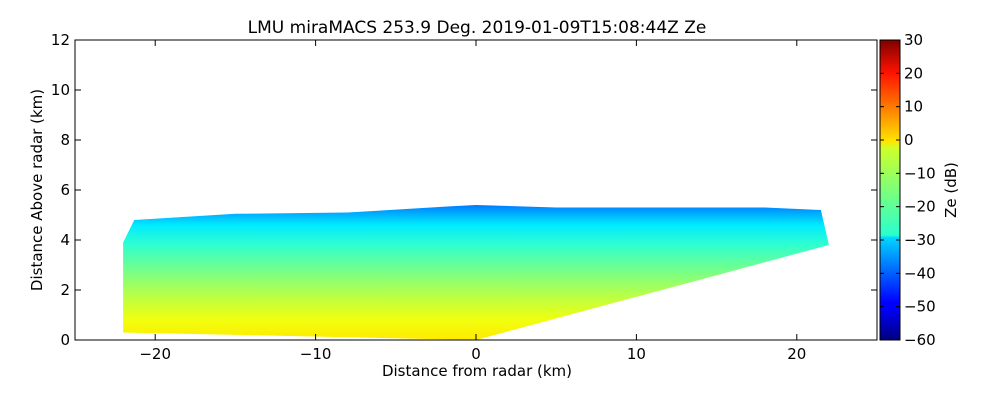 Image resolution: width=1000 pixels, height=400 pixels. I want to click on colorbar-label: Ze (dB), so click(951, 190).